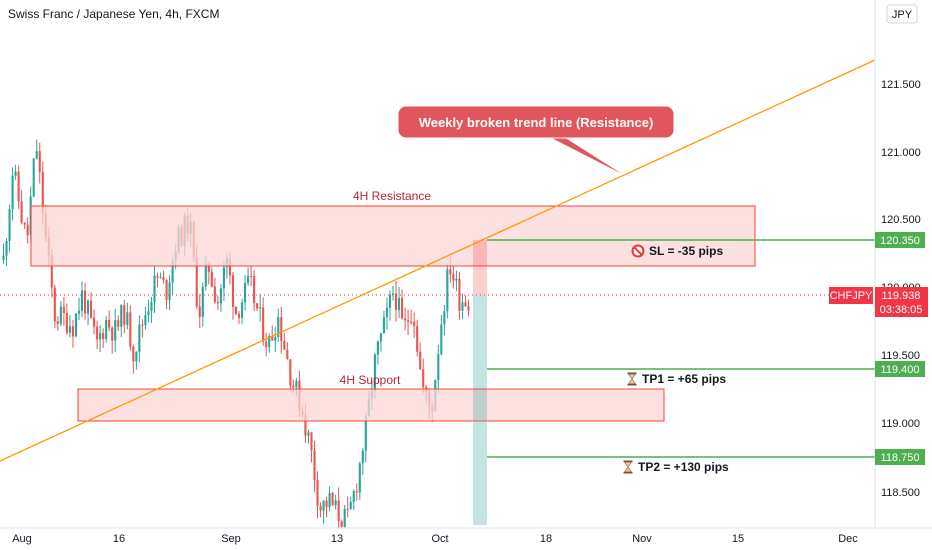  What do you see at coordinates (536, 122) in the screenshot?
I see `callout-box` at bounding box center [536, 122].